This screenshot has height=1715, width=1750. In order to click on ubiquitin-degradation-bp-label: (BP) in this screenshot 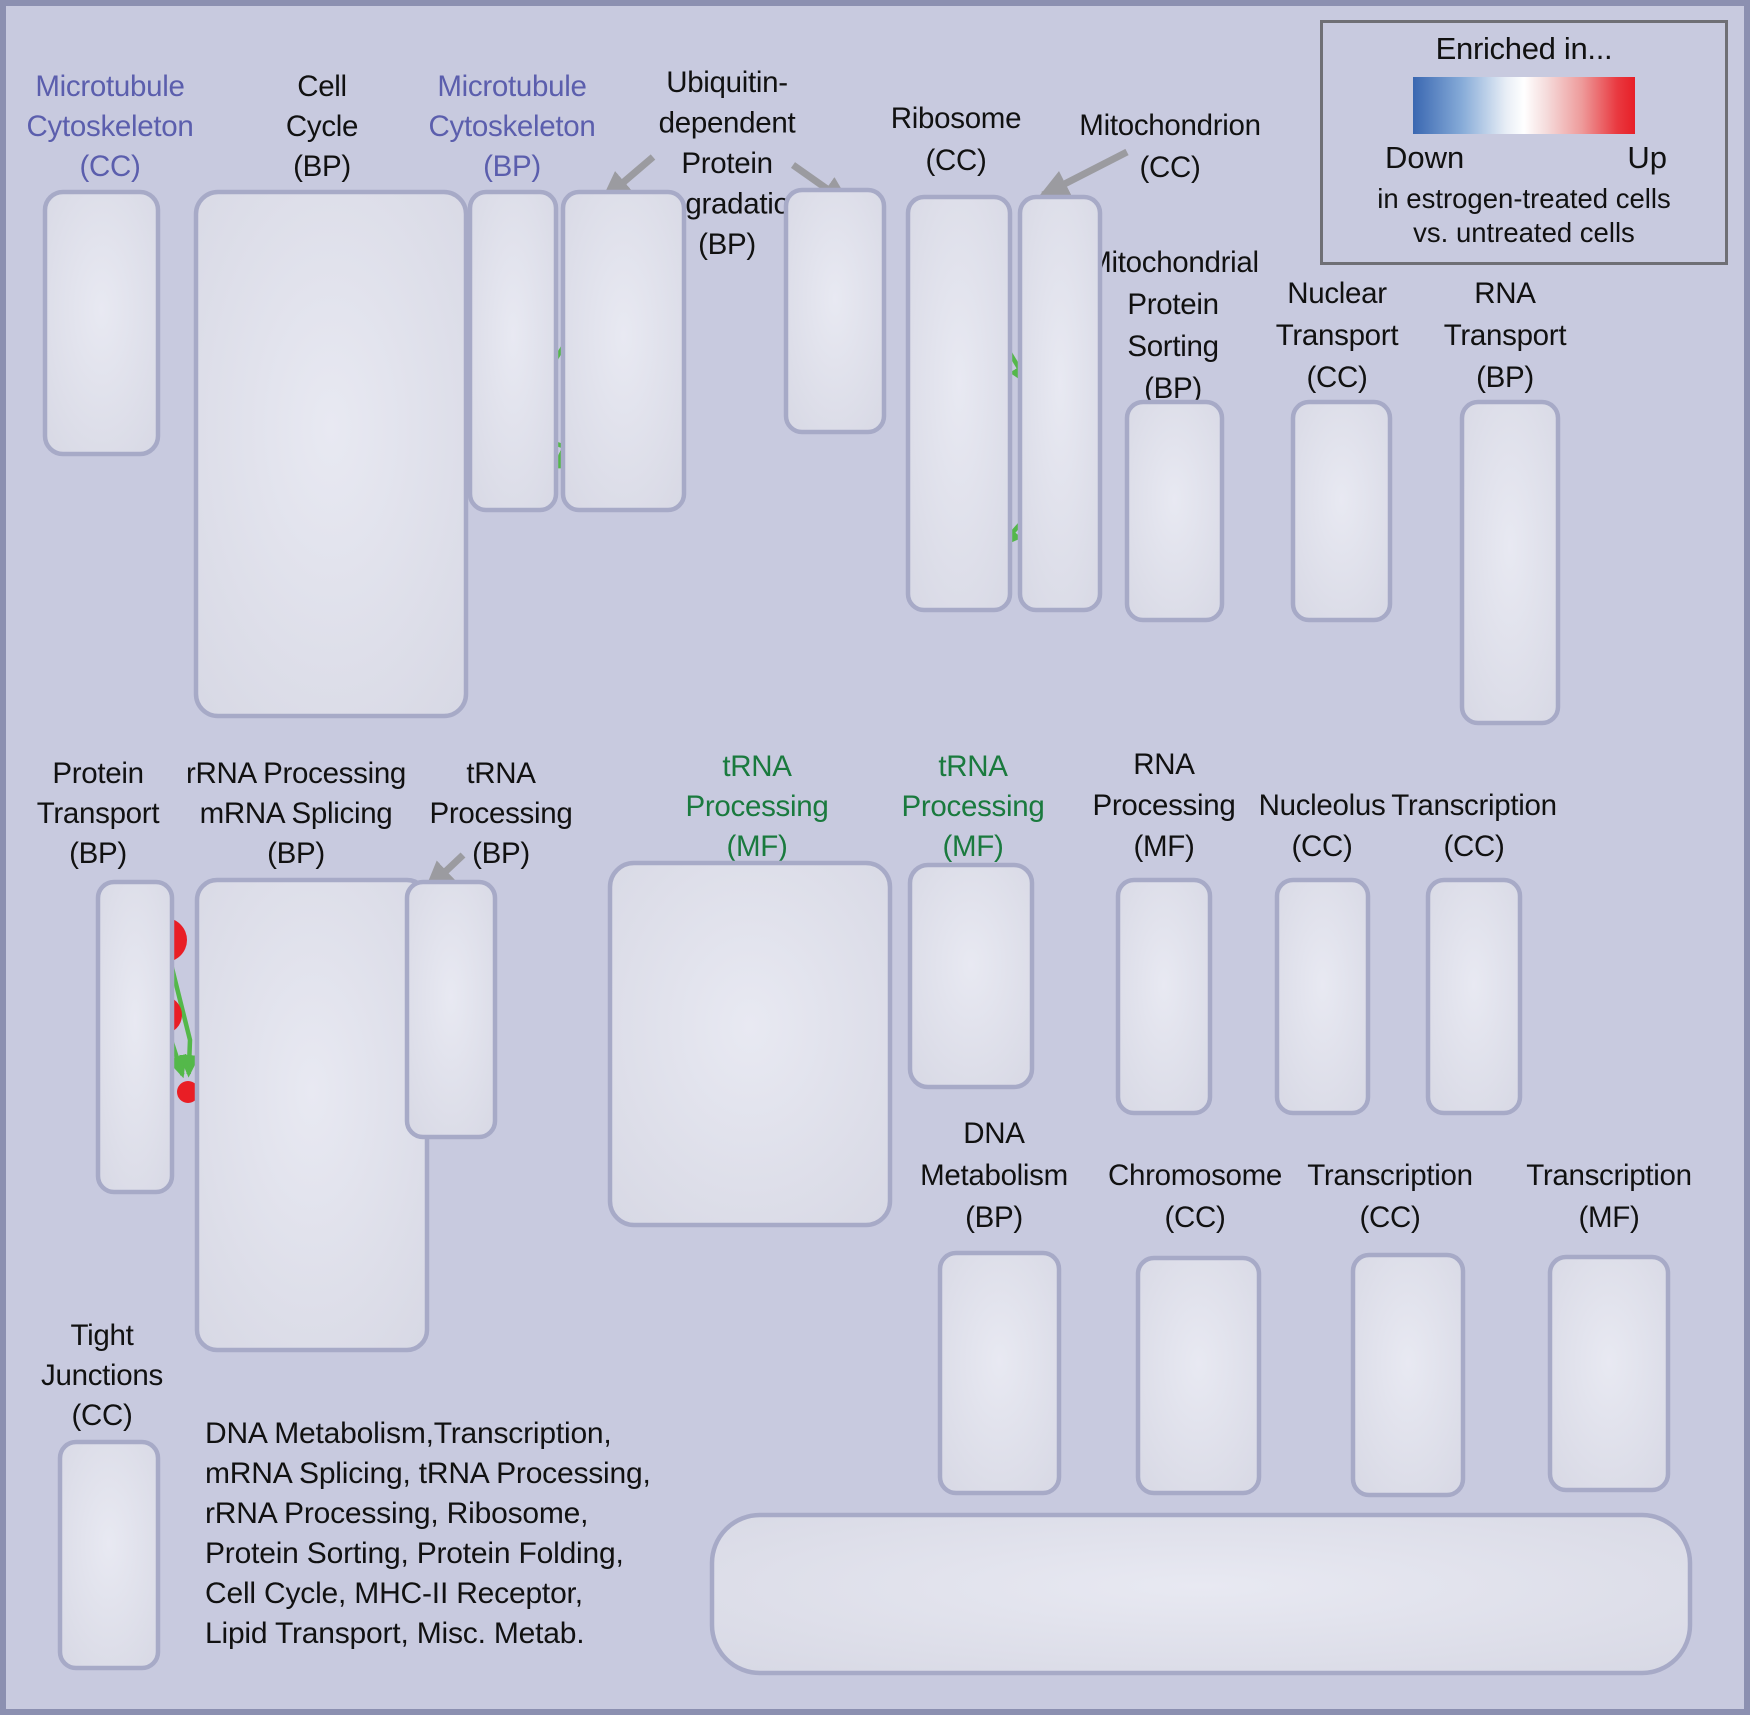, I will do `click(727, 244)`.